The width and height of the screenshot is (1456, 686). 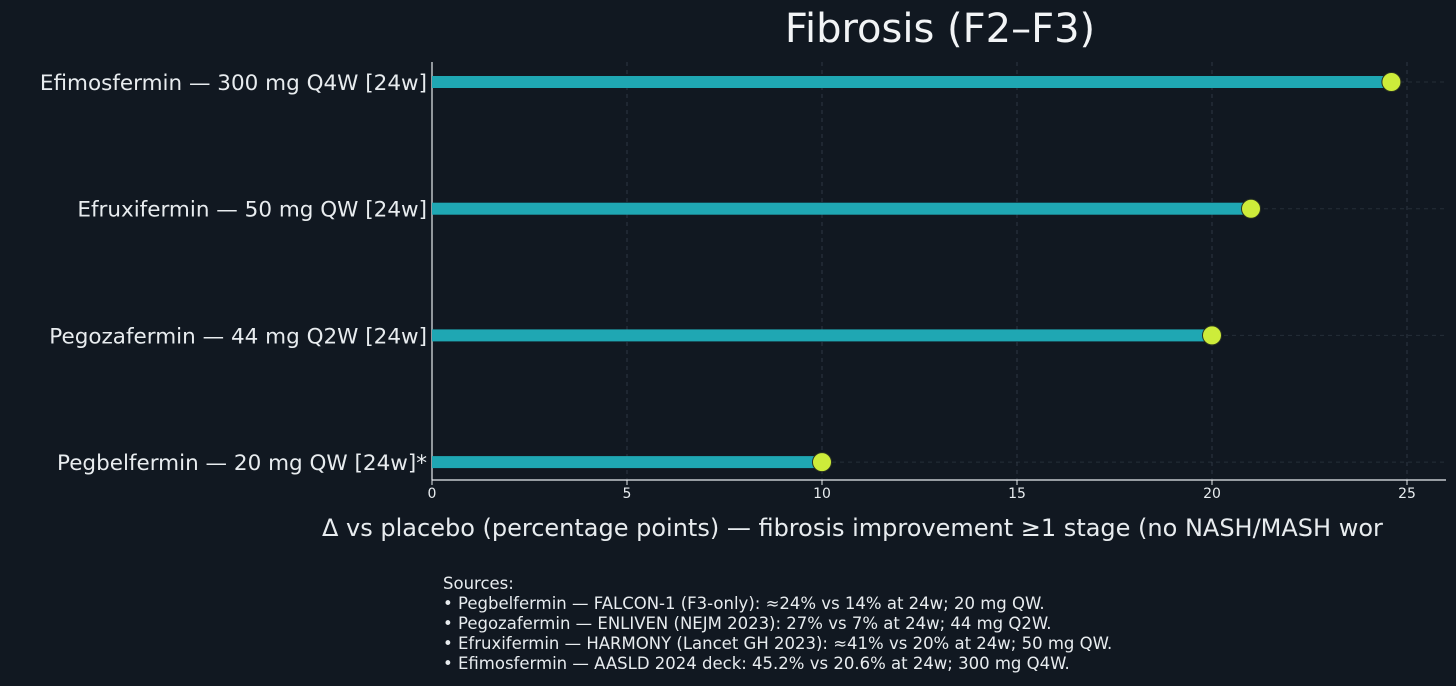 I want to click on category-label: Efimosfermin — 300 mg Q4W [24w], so click(x=233, y=83).